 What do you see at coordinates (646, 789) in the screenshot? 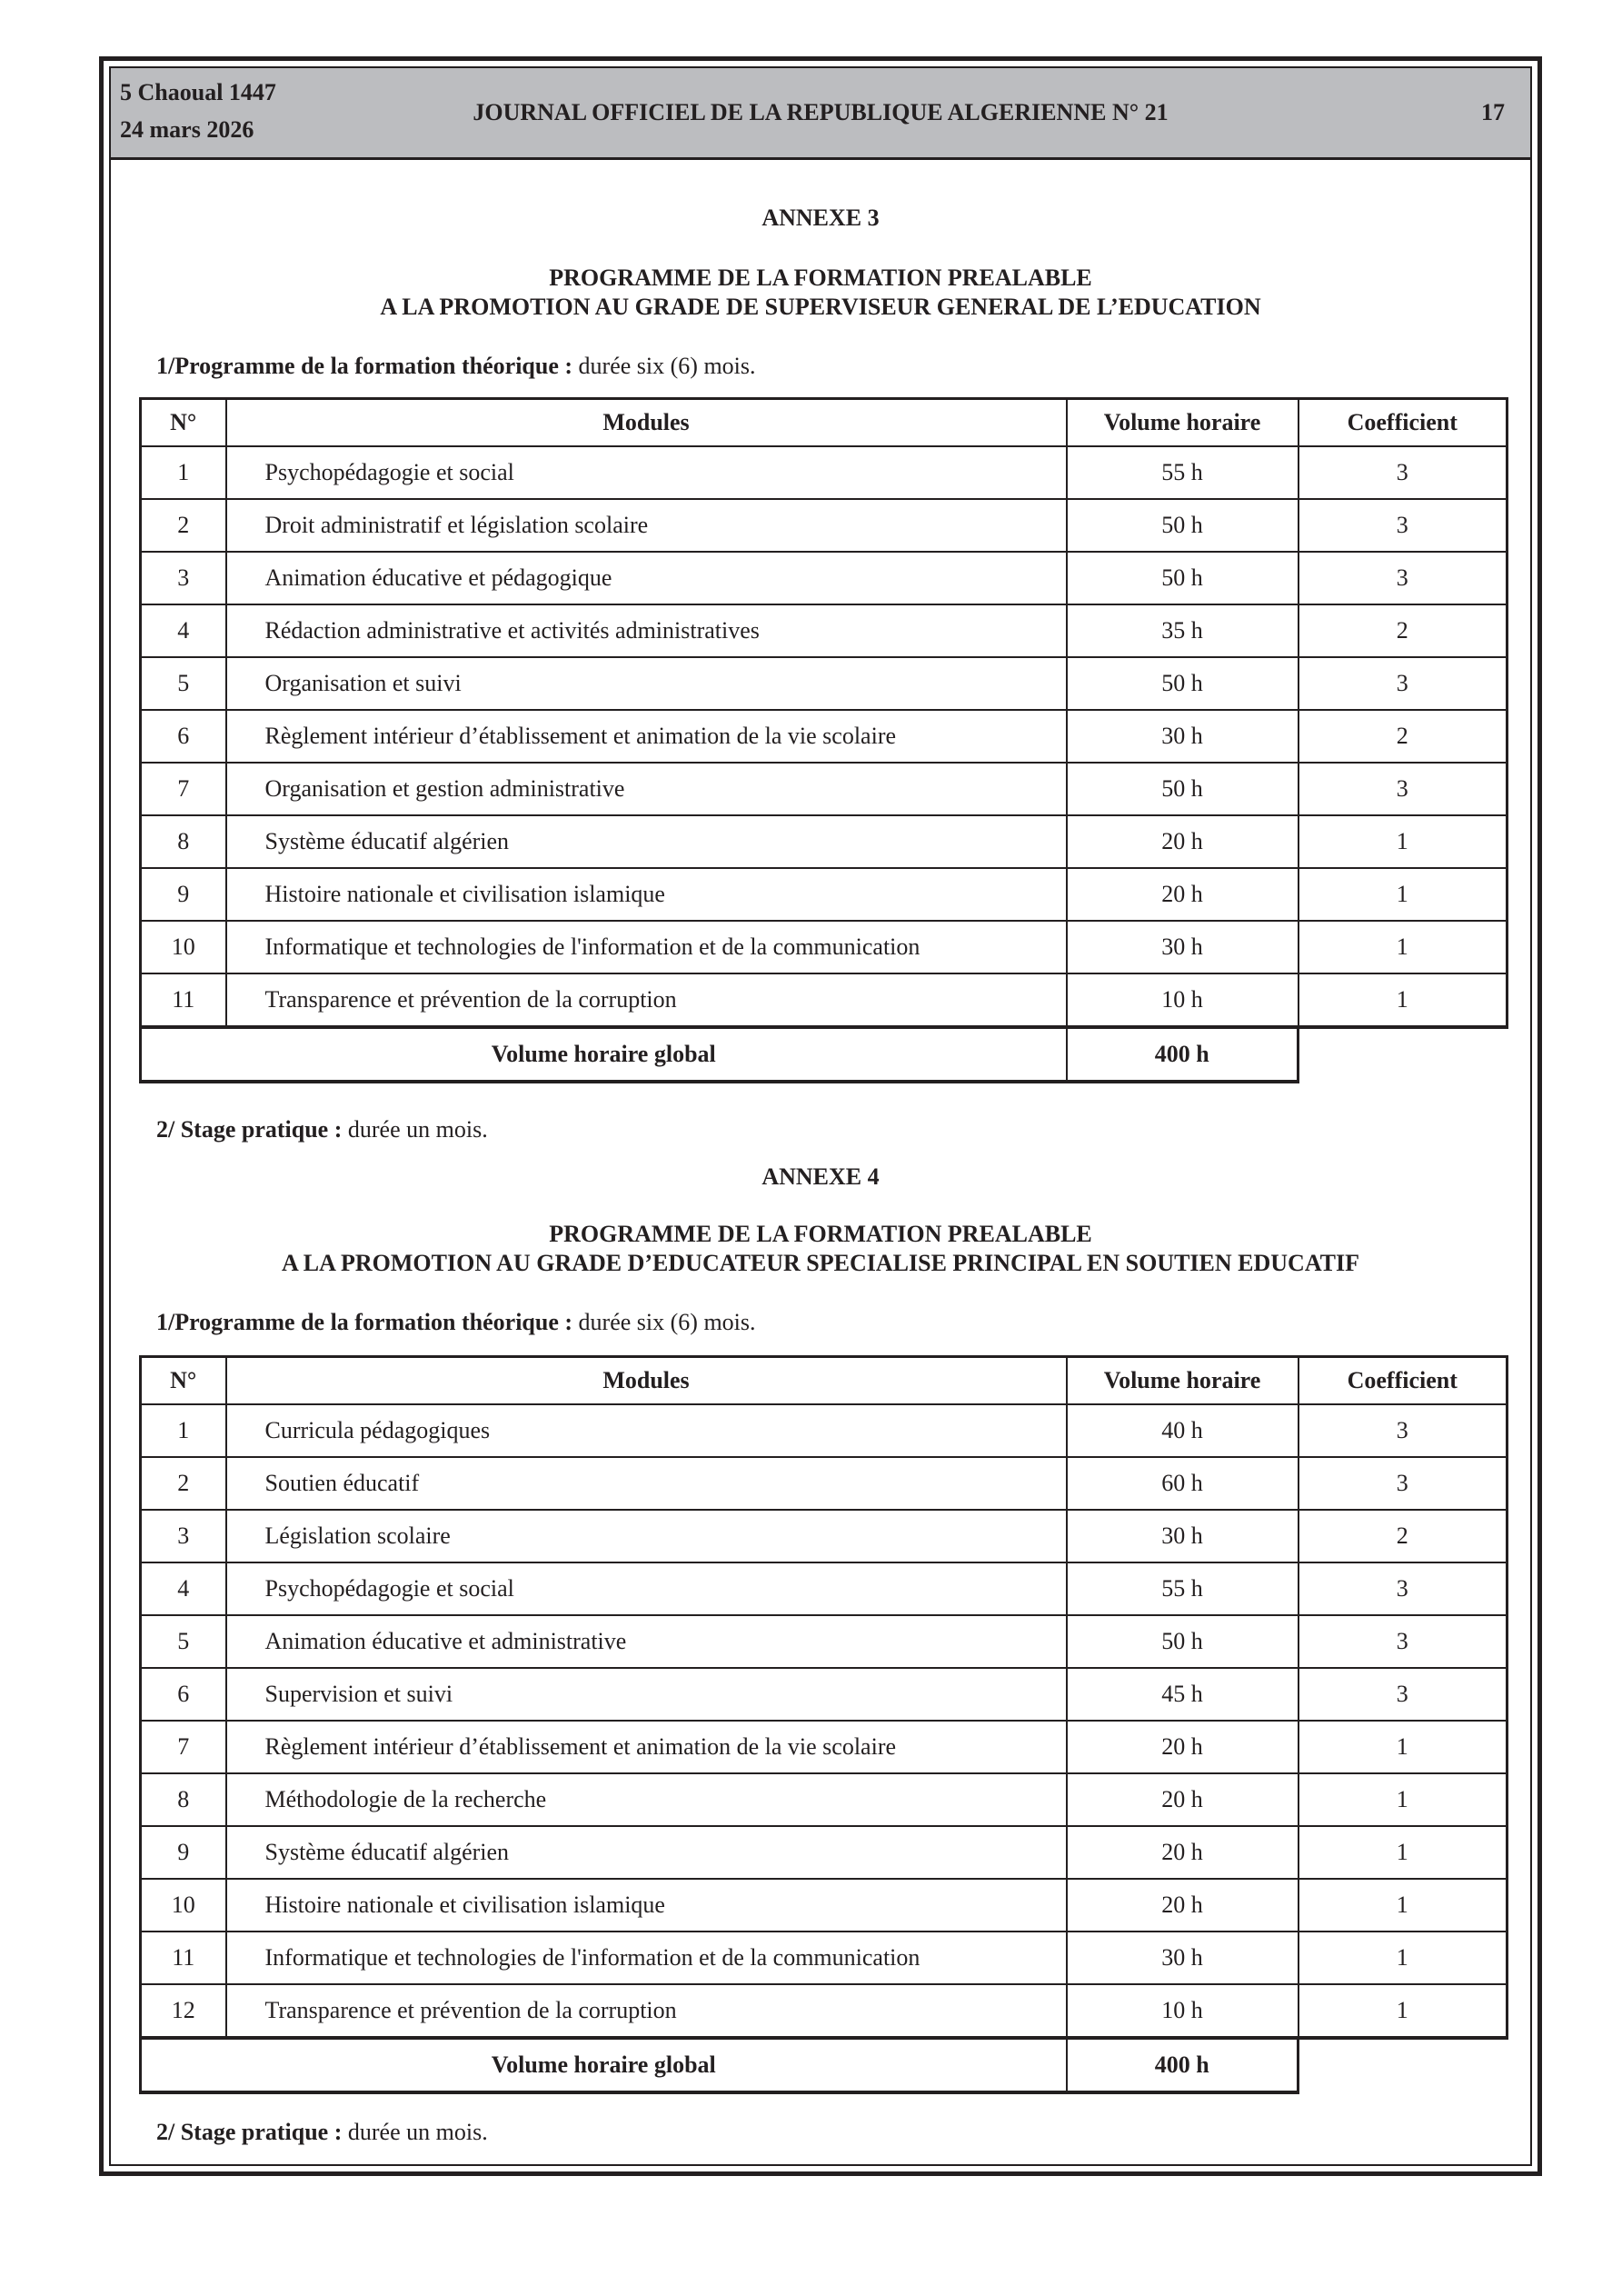
I see `row-module: Organisation et gestion administrative` at bounding box center [646, 789].